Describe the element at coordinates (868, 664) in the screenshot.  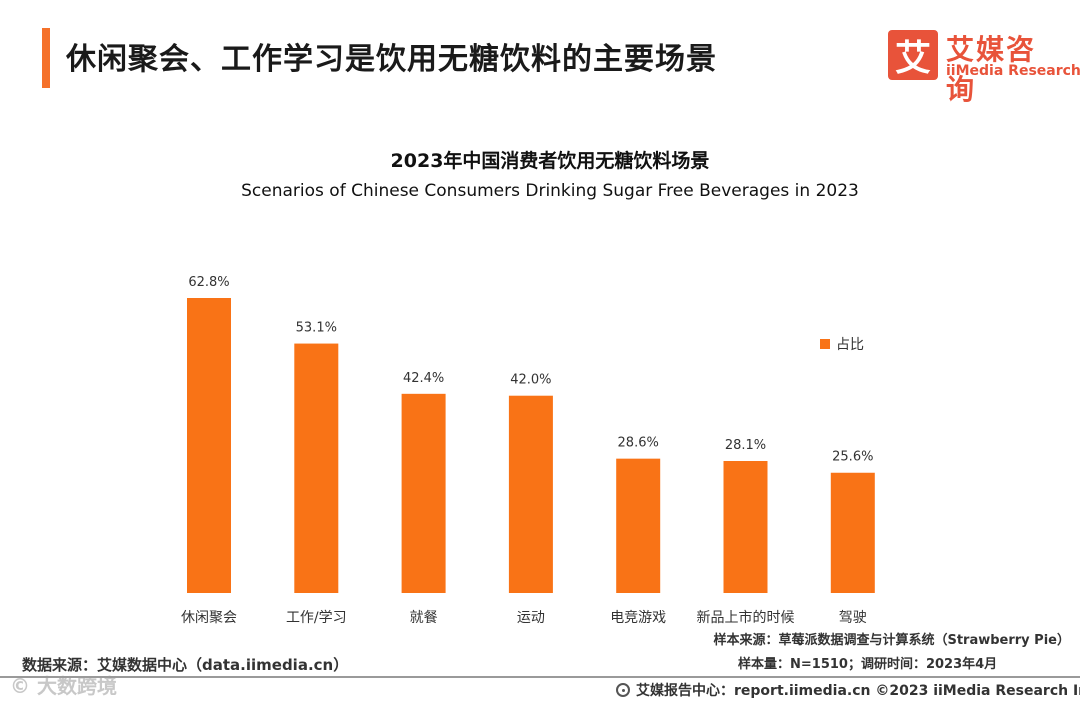
I see `sample-size-note: 样本量：N=1510；调研时间：2023年4月` at that location.